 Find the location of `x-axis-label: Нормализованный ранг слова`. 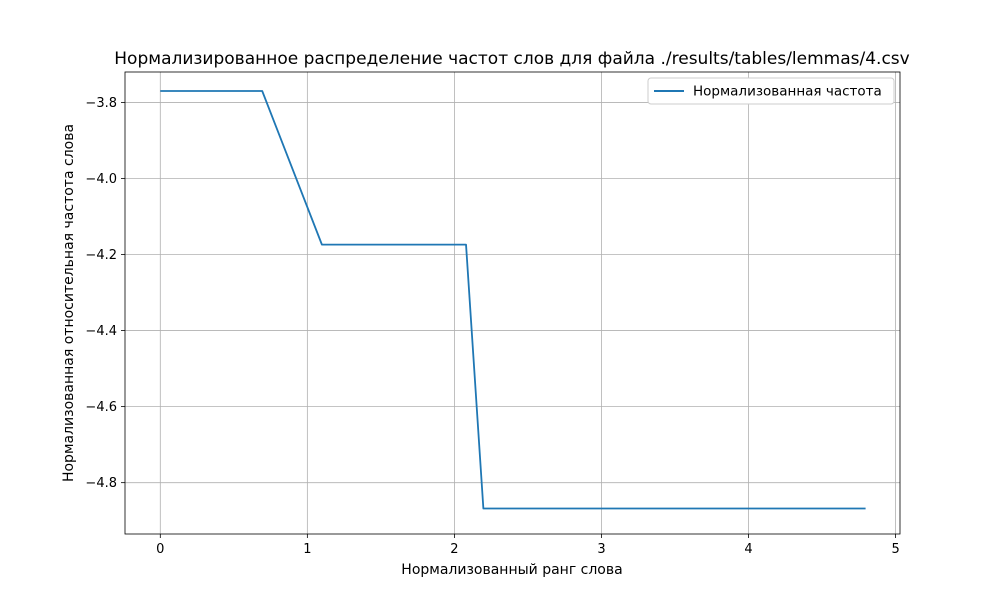

x-axis-label: Нормализованный ранг слова is located at coordinates (511, 570).